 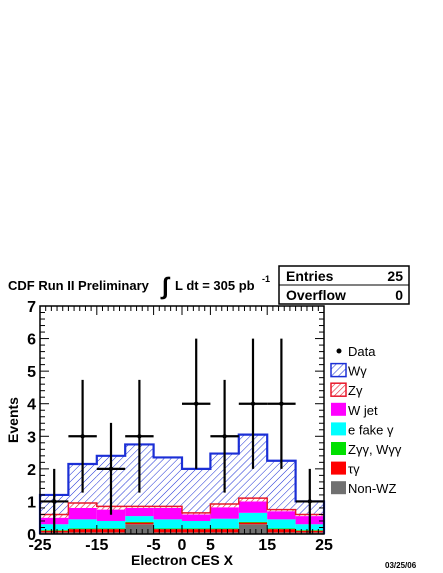 What do you see at coordinates (375, 449) in the screenshot?
I see `legend-zgg-wgg: Zγγ, Wγγ` at bounding box center [375, 449].